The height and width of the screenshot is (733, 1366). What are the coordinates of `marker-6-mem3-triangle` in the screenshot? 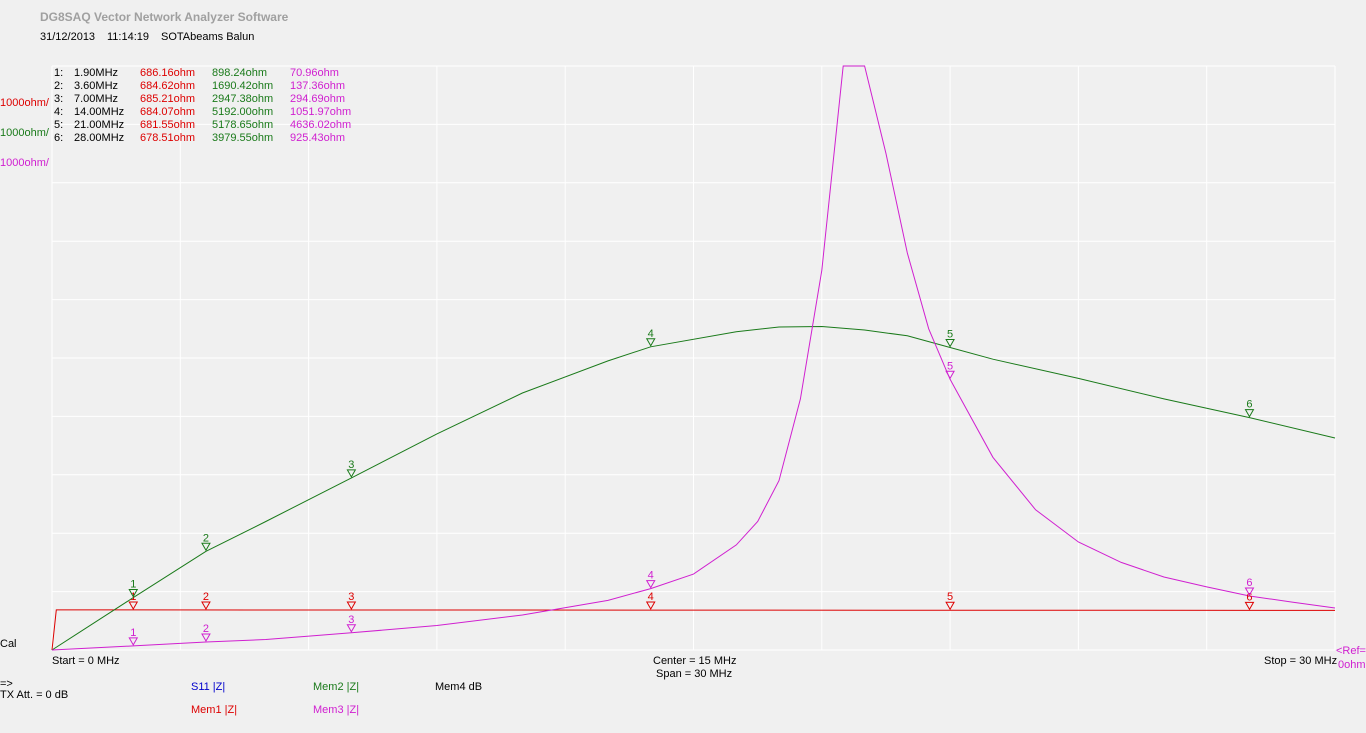 It's located at (1249, 591).